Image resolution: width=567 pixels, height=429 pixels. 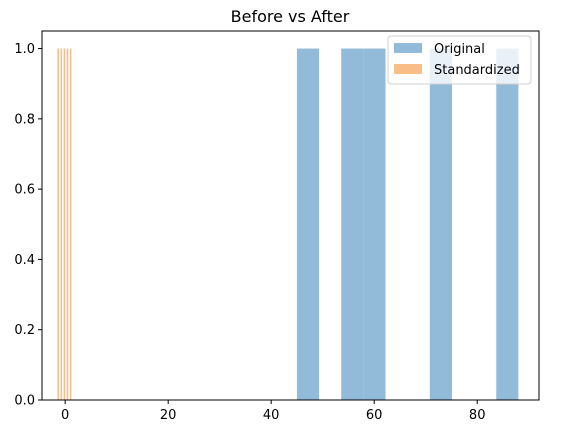 What do you see at coordinates (168, 415) in the screenshot?
I see `x-tick-label: 20` at bounding box center [168, 415].